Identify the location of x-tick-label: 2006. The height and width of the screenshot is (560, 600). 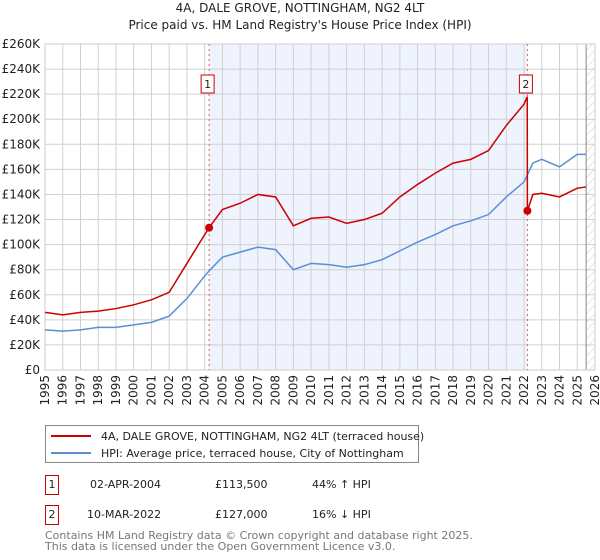
(240, 390).